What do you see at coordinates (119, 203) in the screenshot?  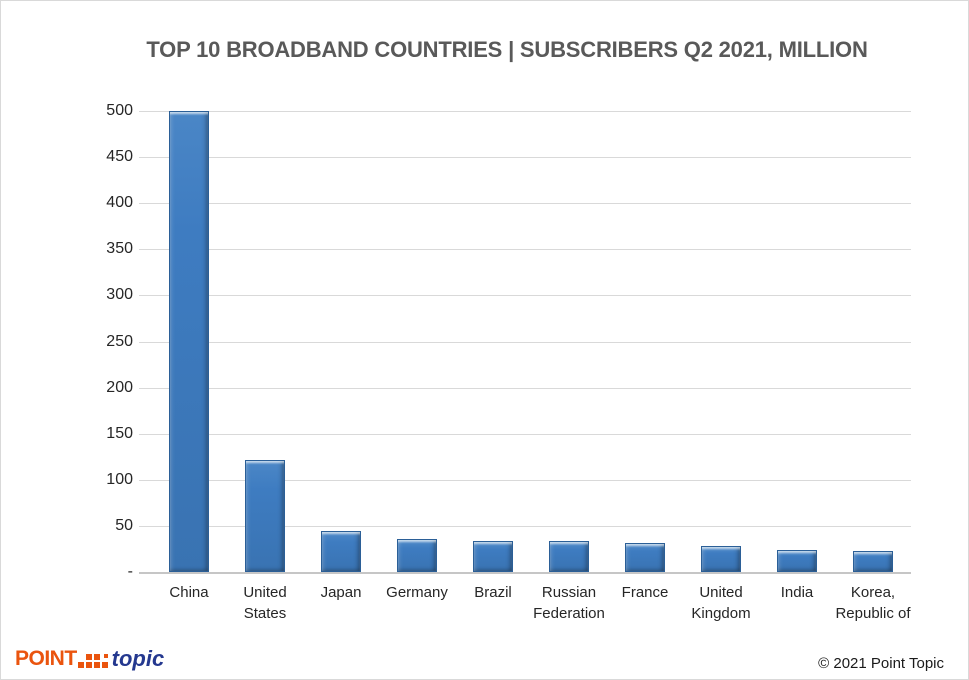 I see `y-axis-label: 400` at bounding box center [119, 203].